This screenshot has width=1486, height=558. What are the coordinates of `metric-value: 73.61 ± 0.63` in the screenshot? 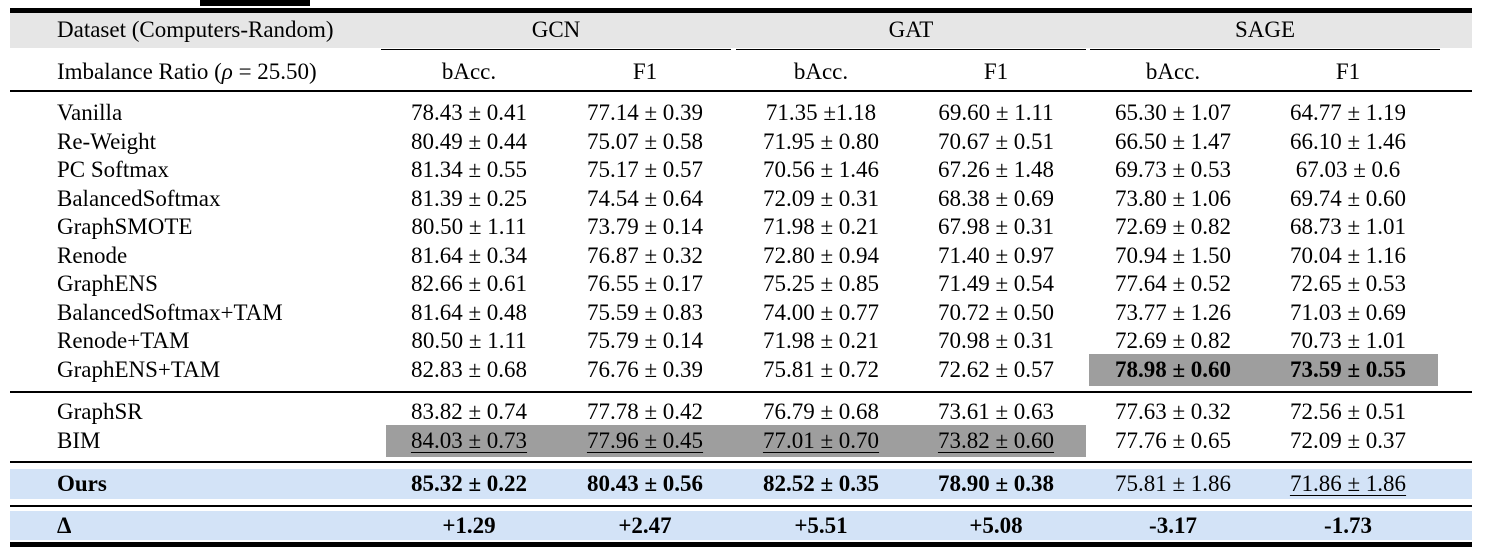 It's located at (996, 411).